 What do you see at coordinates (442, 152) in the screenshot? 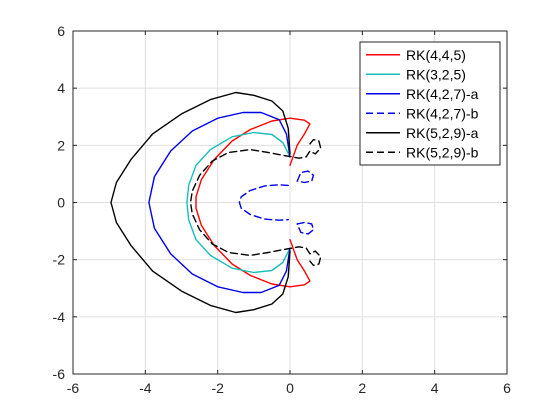
I see `legend-label-5: RK(5,2,9)-b` at bounding box center [442, 152].